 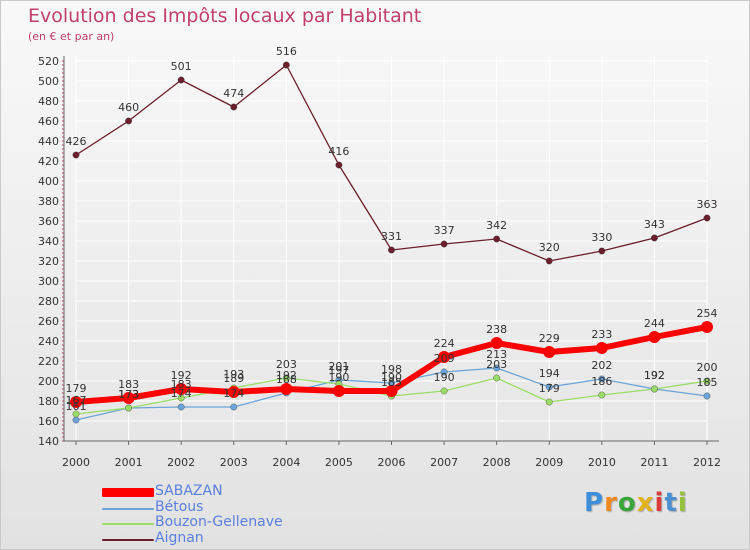 What do you see at coordinates (48, 121) in the screenshot?
I see `y-tick-label: 460` at bounding box center [48, 121].